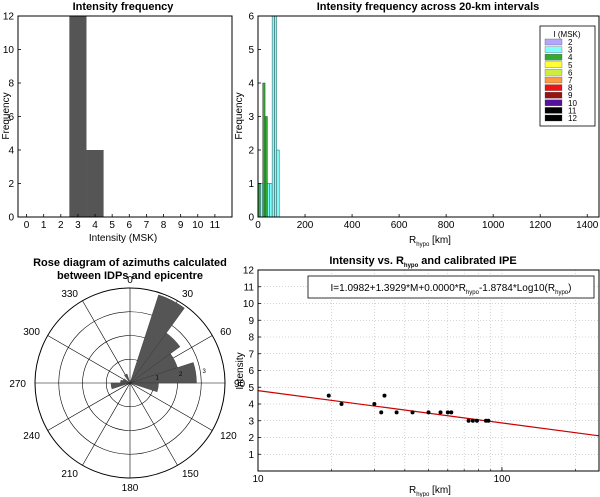 Image resolution: width=600 pixels, height=497 pixels. What do you see at coordinates (570, 57) in the screenshot?
I see `legend-label-4: 4` at bounding box center [570, 57].